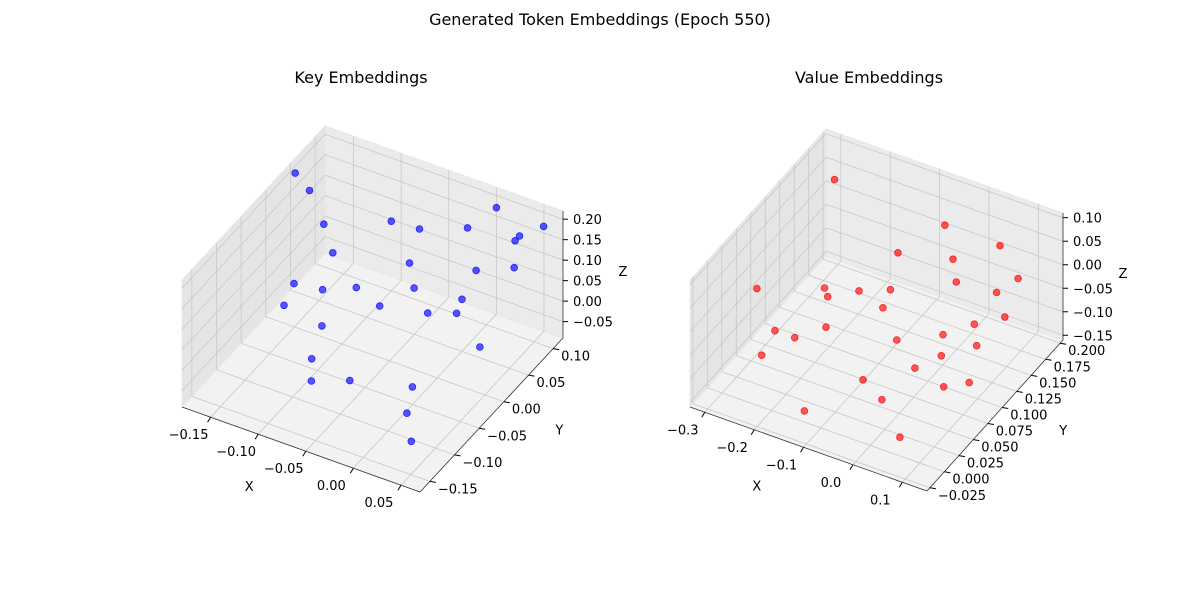 Image resolution: width=1200 pixels, height=600 pixels. I want to click on value-y-tick-label: 0.050, so click(999, 448).